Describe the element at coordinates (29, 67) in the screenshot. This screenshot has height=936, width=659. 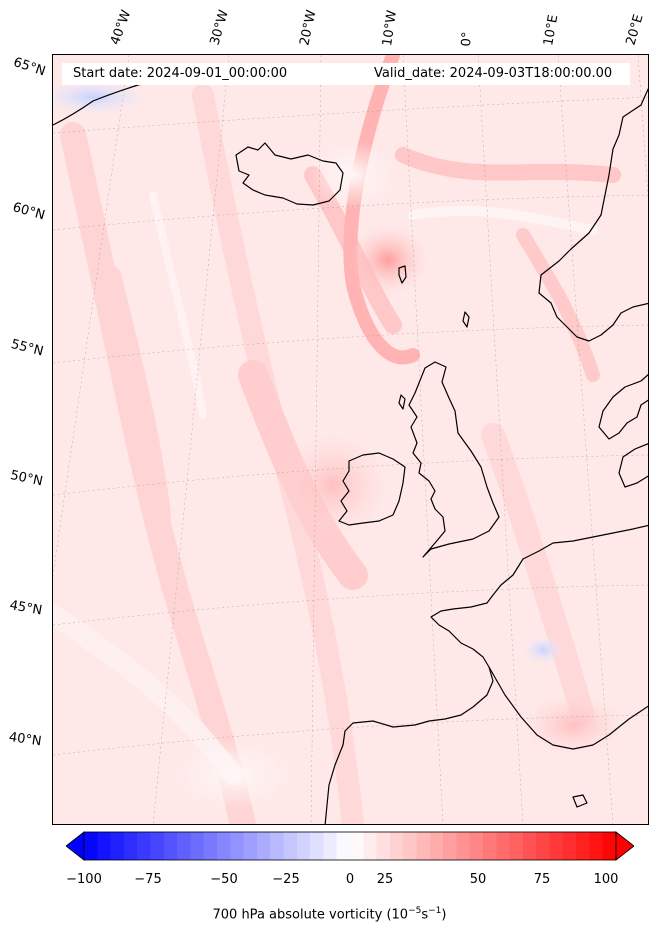
I see `lat-label-65n: 65°N` at that location.